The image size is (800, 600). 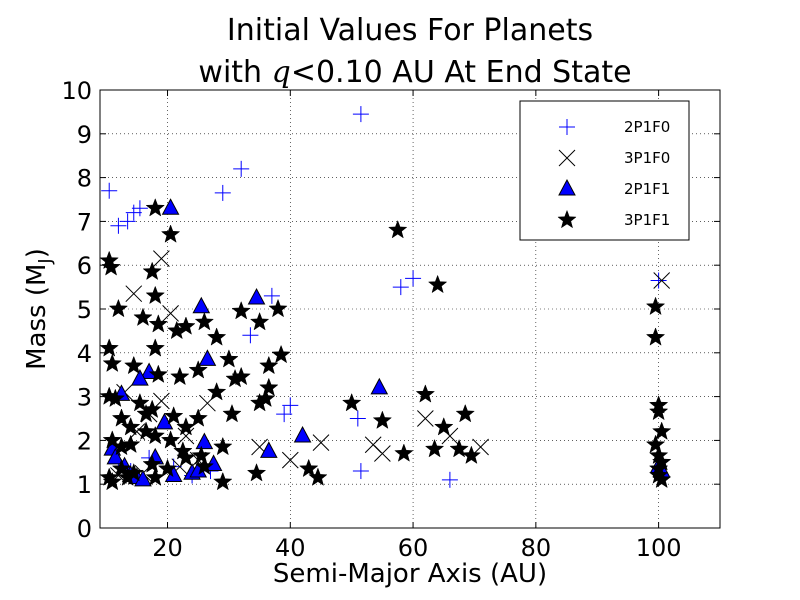 I want to click on x-tick-label: 40, so click(x=290, y=548).